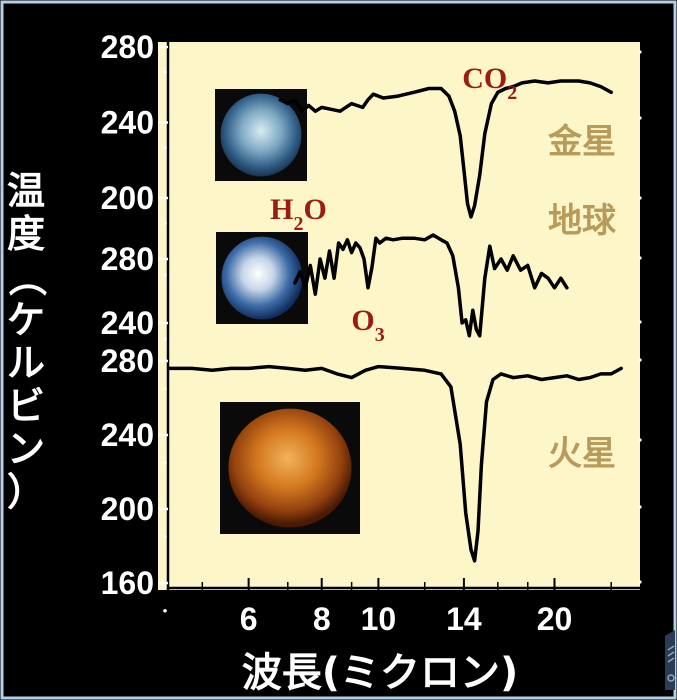 This screenshot has height=700, width=677. I want to click on x-tick-label: 20, so click(555, 619).